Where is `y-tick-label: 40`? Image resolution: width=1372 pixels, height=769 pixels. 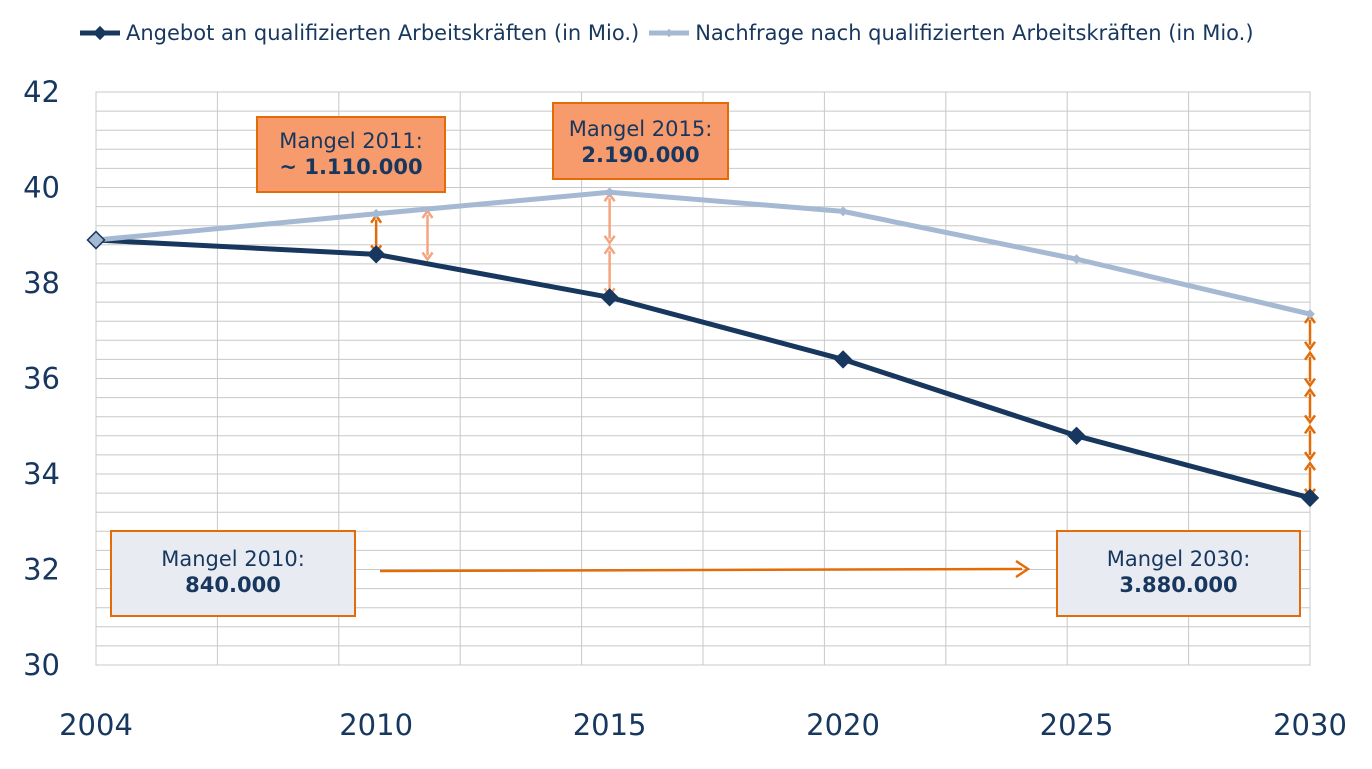 y-tick-label: 40 is located at coordinates (41, 188).